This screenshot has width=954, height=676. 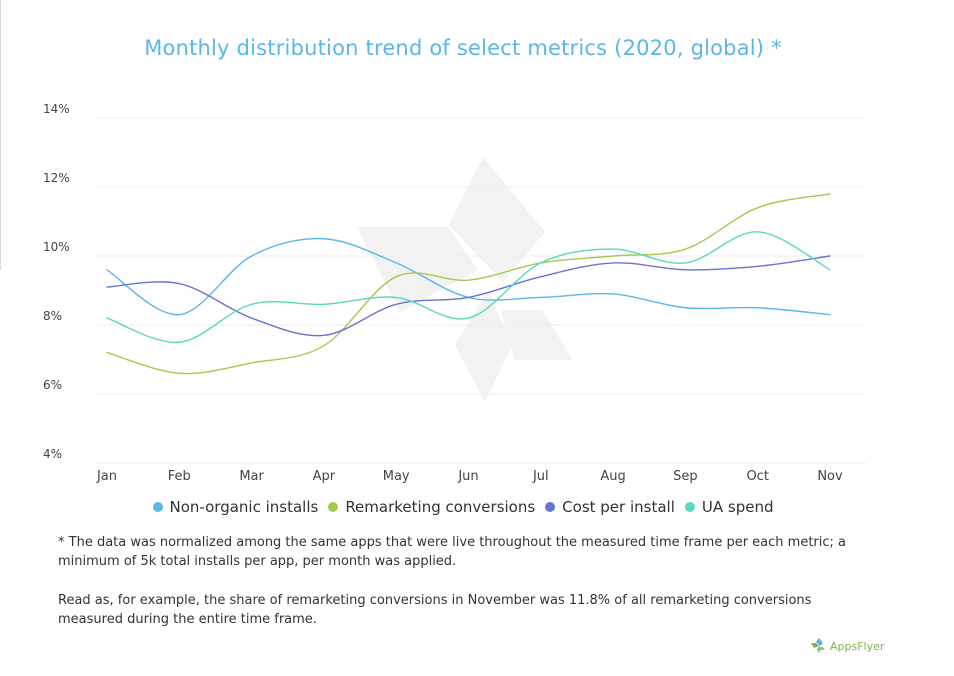 What do you see at coordinates (106, 476) in the screenshot?
I see `x-tick-label: Jan` at bounding box center [106, 476].